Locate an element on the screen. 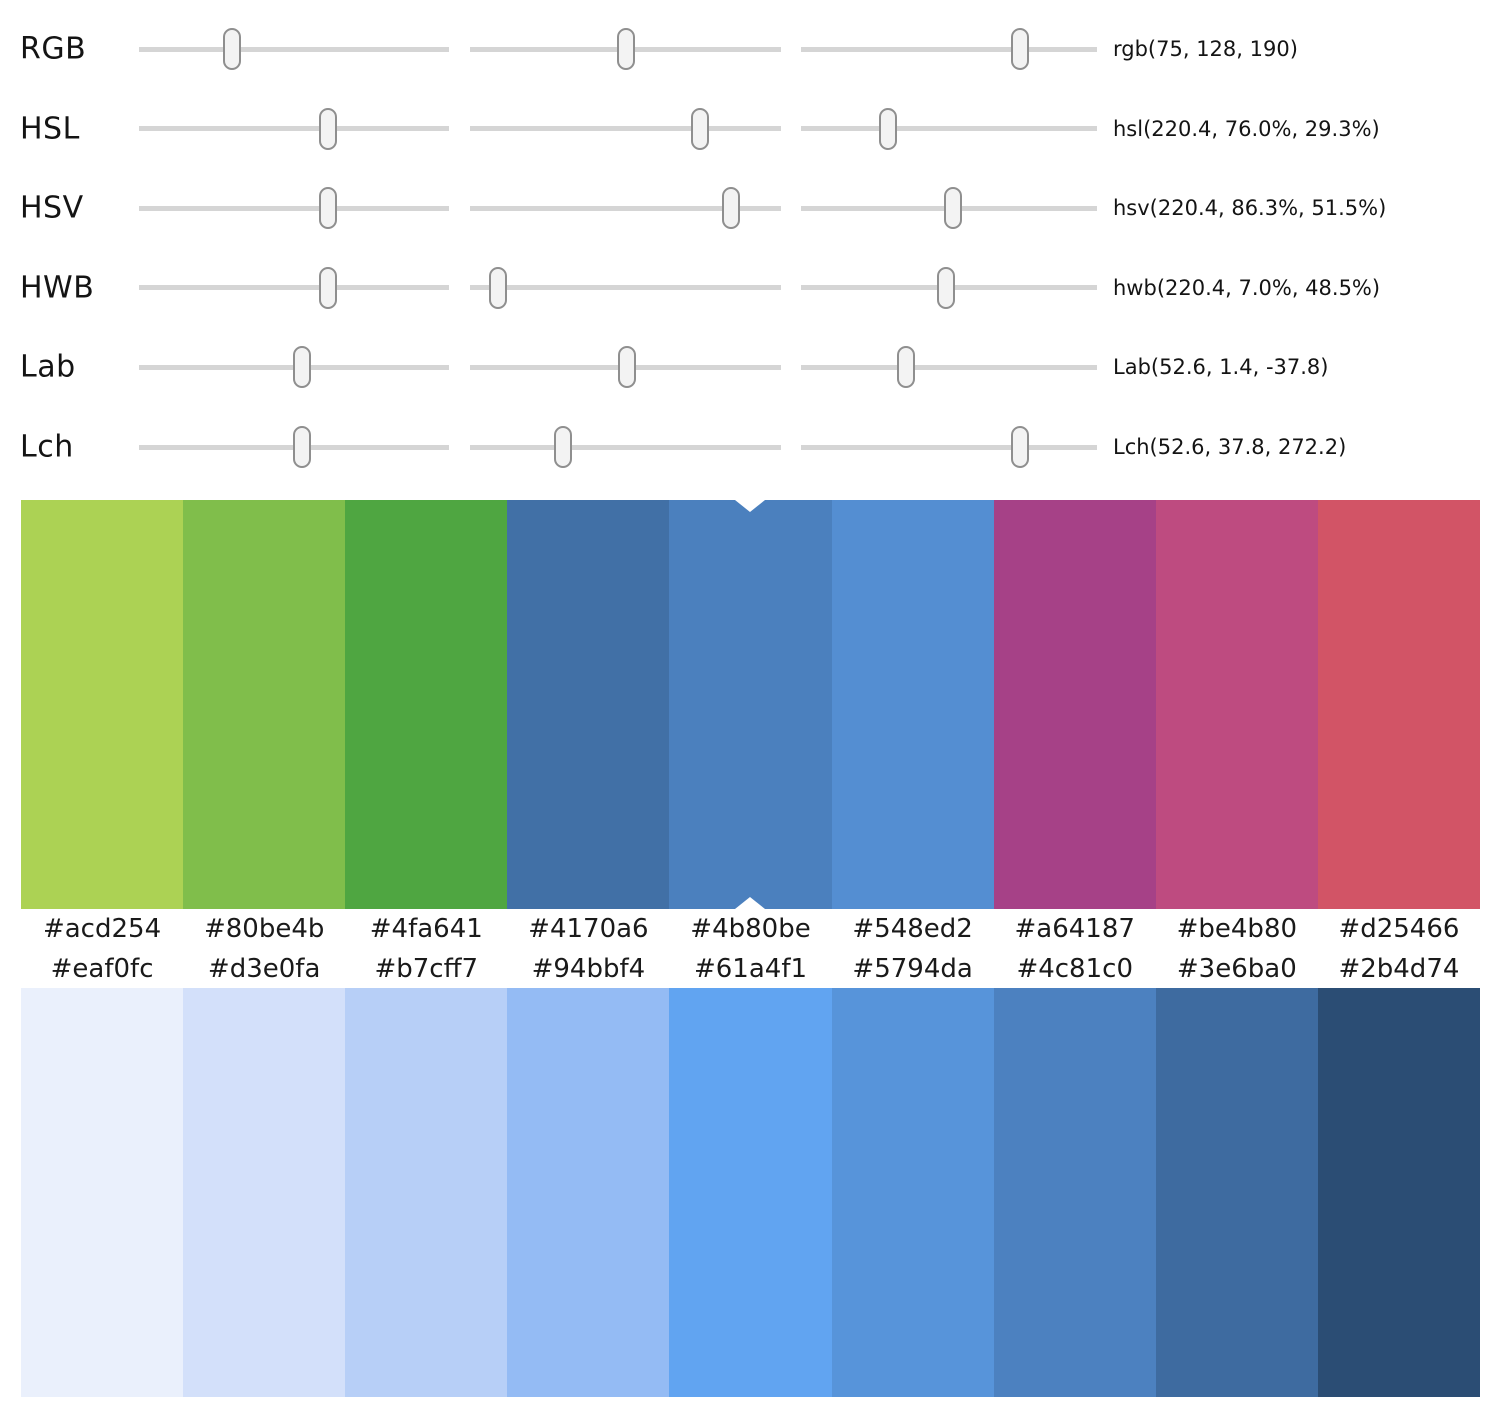 The width and height of the screenshot is (1501, 1415). hue-hex-label-4: #4170a6 is located at coordinates (588, 929).